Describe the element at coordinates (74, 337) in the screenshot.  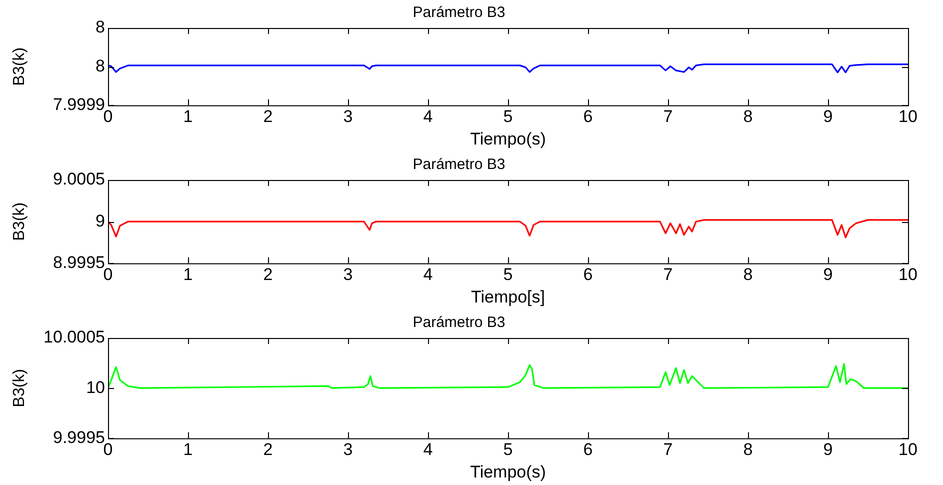
I see `y-tick-label: 10.0005` at that location.